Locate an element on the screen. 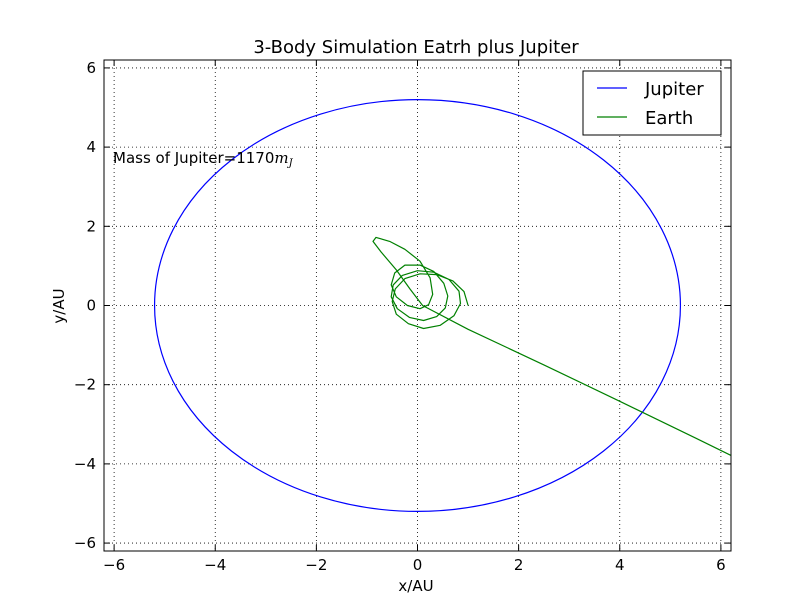  legend-label-earth: Earth is located at coordinates (669, 118).